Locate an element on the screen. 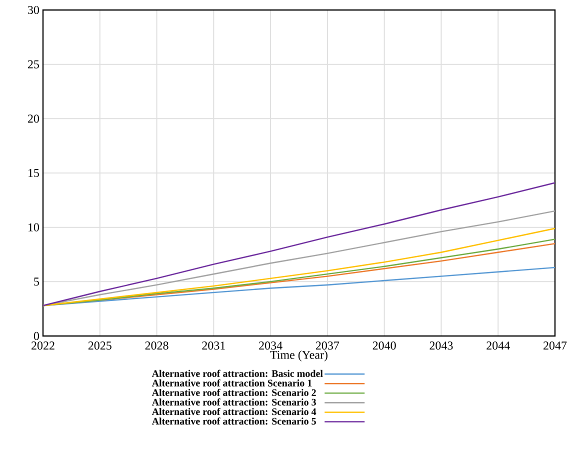  x-tick-label: 2040 is located at coordinates (384, 346).